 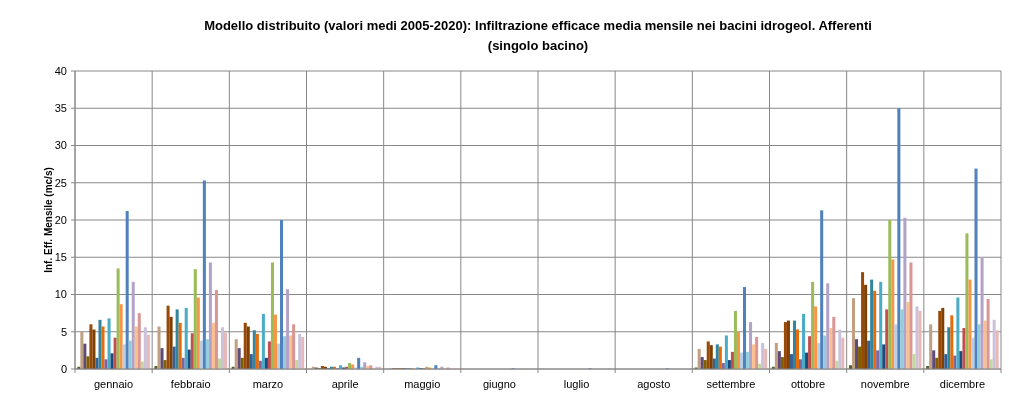 I want to click on y-tick-label: 25, so click(x=60, y=182).